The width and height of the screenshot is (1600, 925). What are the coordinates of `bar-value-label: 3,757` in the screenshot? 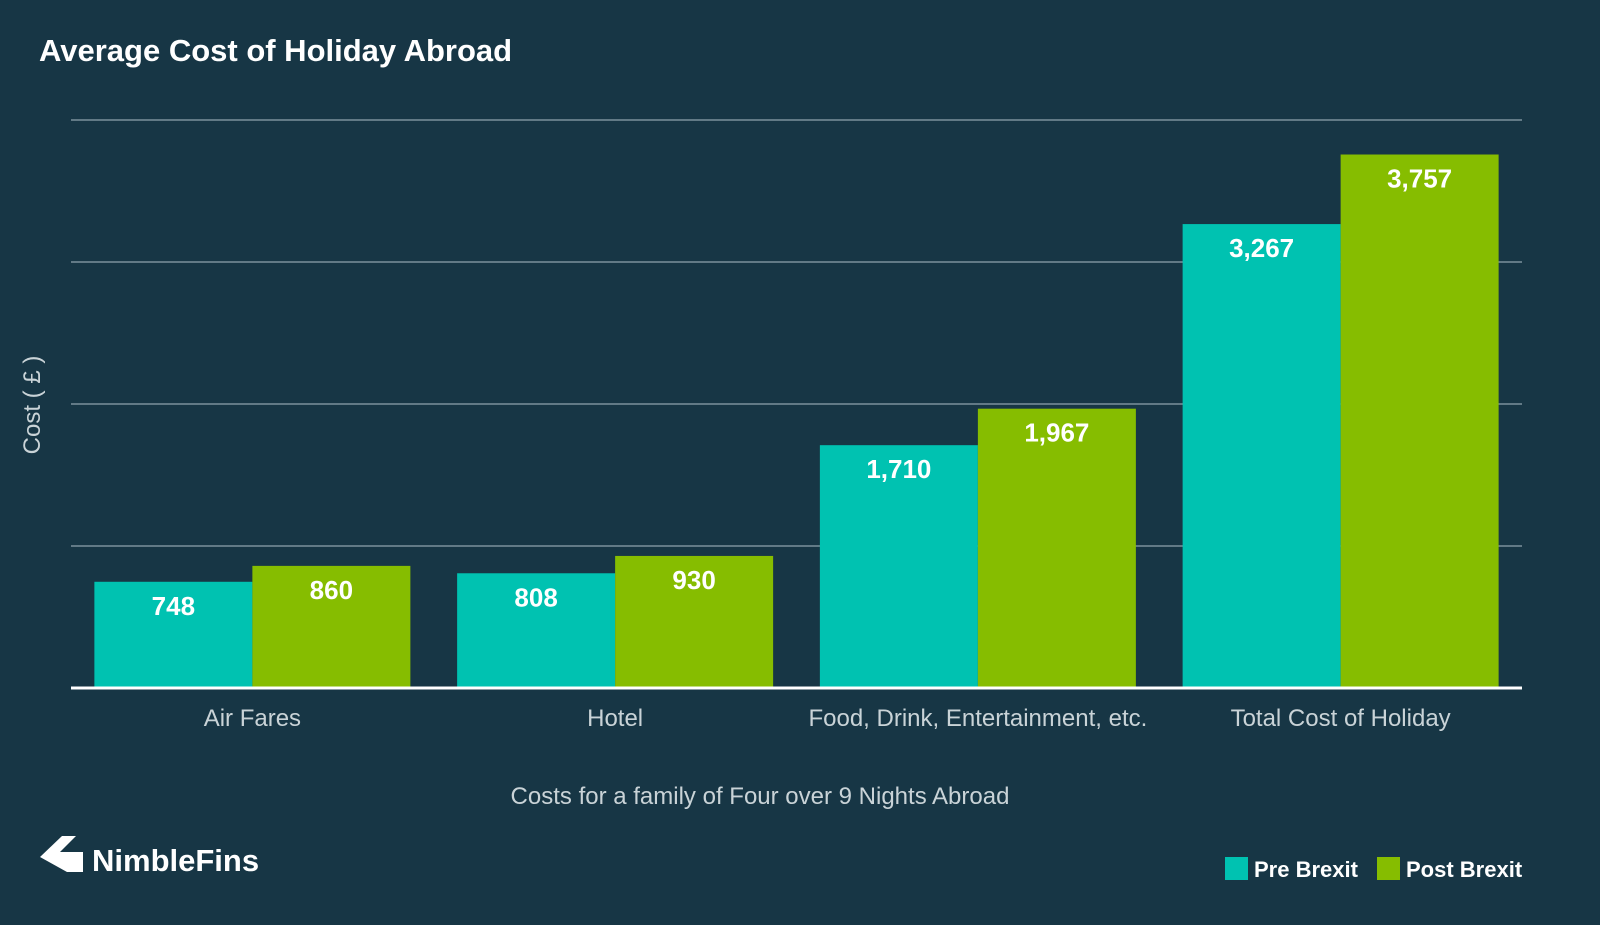 It's located at (1419, 179).